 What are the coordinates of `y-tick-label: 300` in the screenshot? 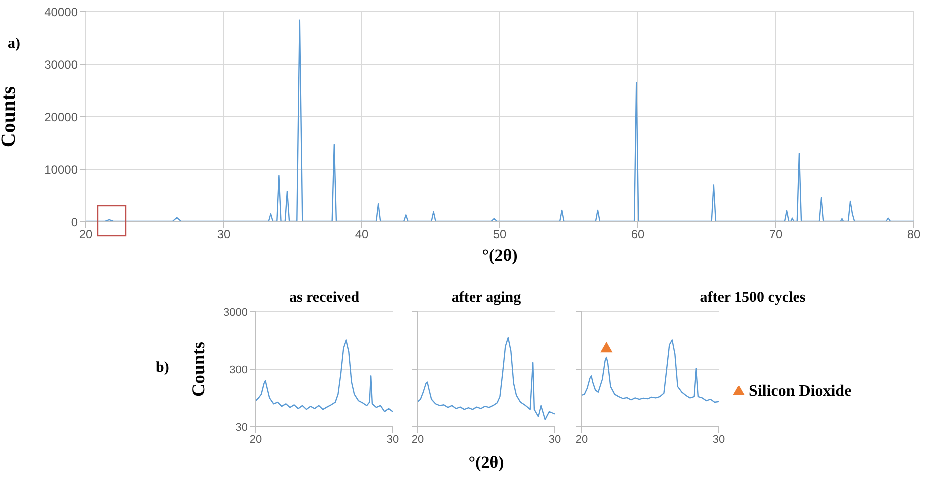 It's located at (239, 370).